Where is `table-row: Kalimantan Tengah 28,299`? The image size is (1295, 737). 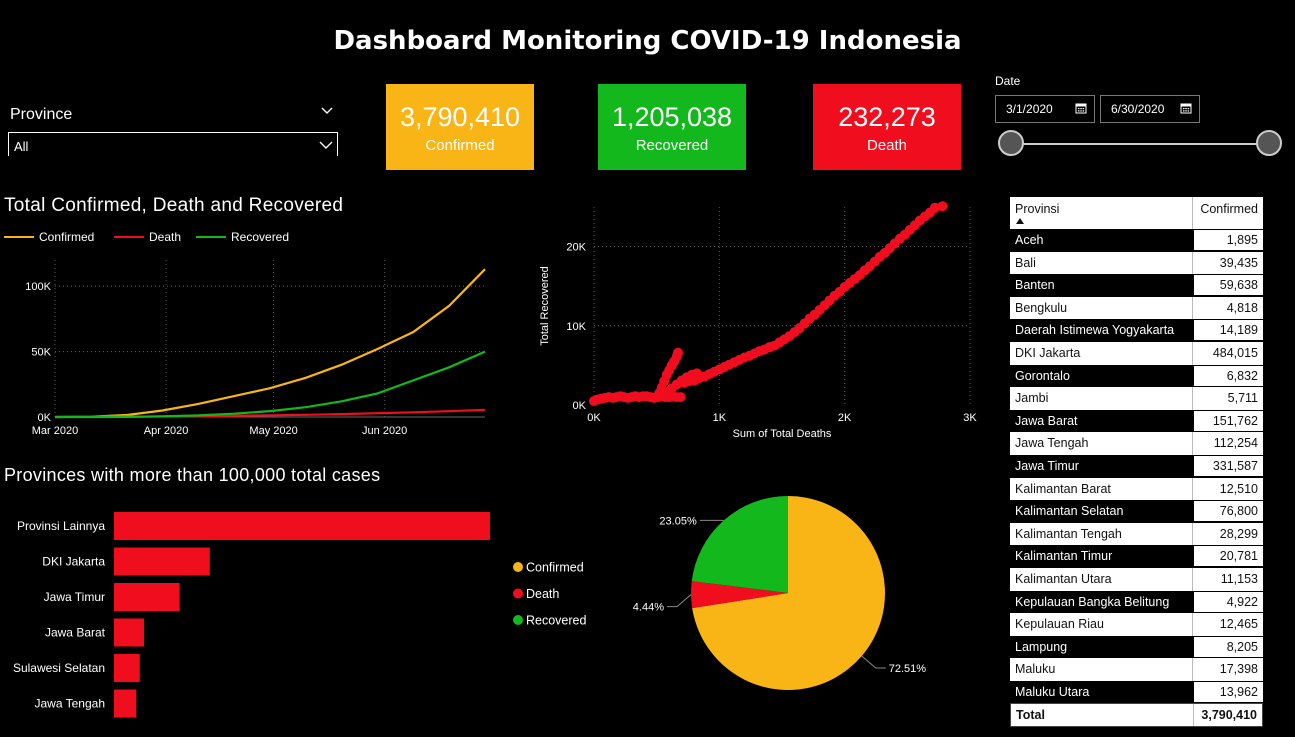 table-row: Kalimantan Tengah 28,299 is located at coordinates (1136, 534).